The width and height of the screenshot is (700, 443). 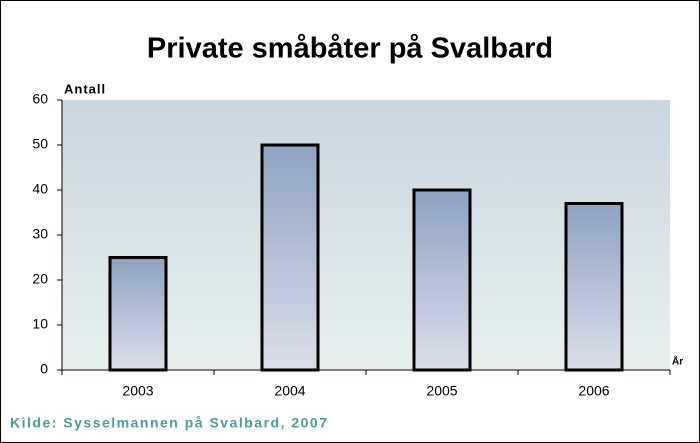 I want to click on y-tick-label: 40, so click(x=40, y=189).